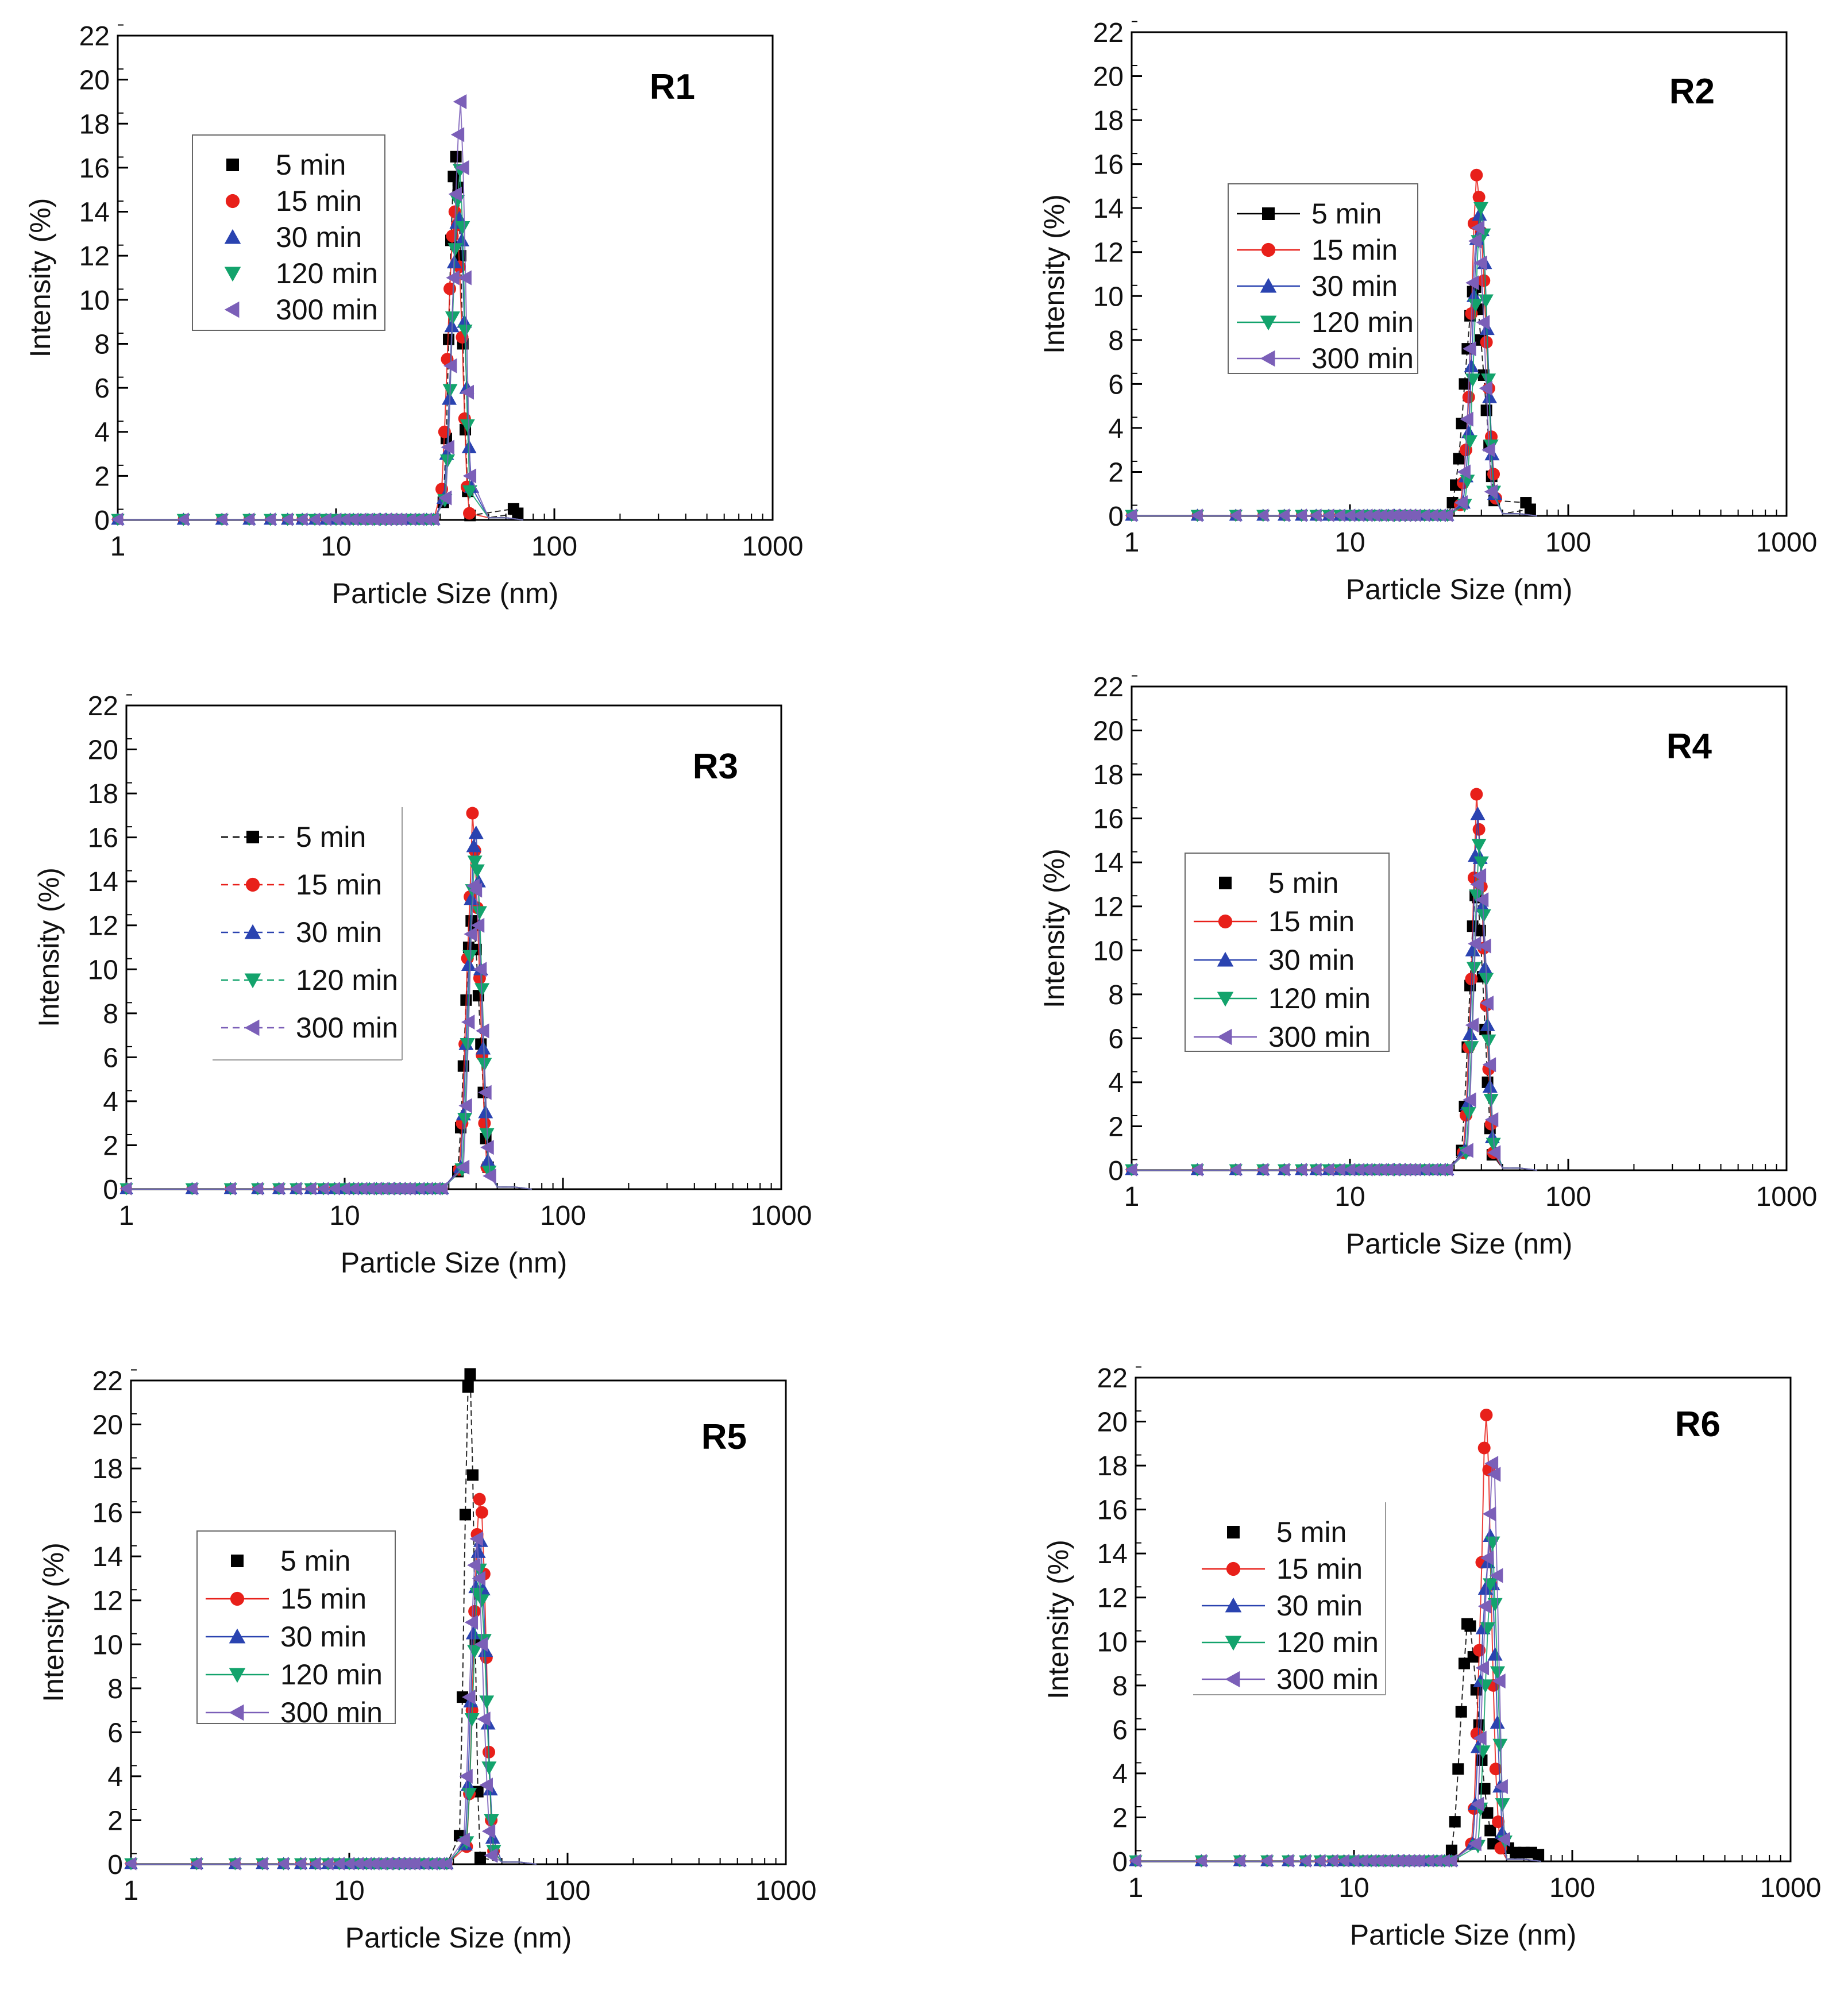  I want to click on y-tick-label: 20, so click(94, 81).